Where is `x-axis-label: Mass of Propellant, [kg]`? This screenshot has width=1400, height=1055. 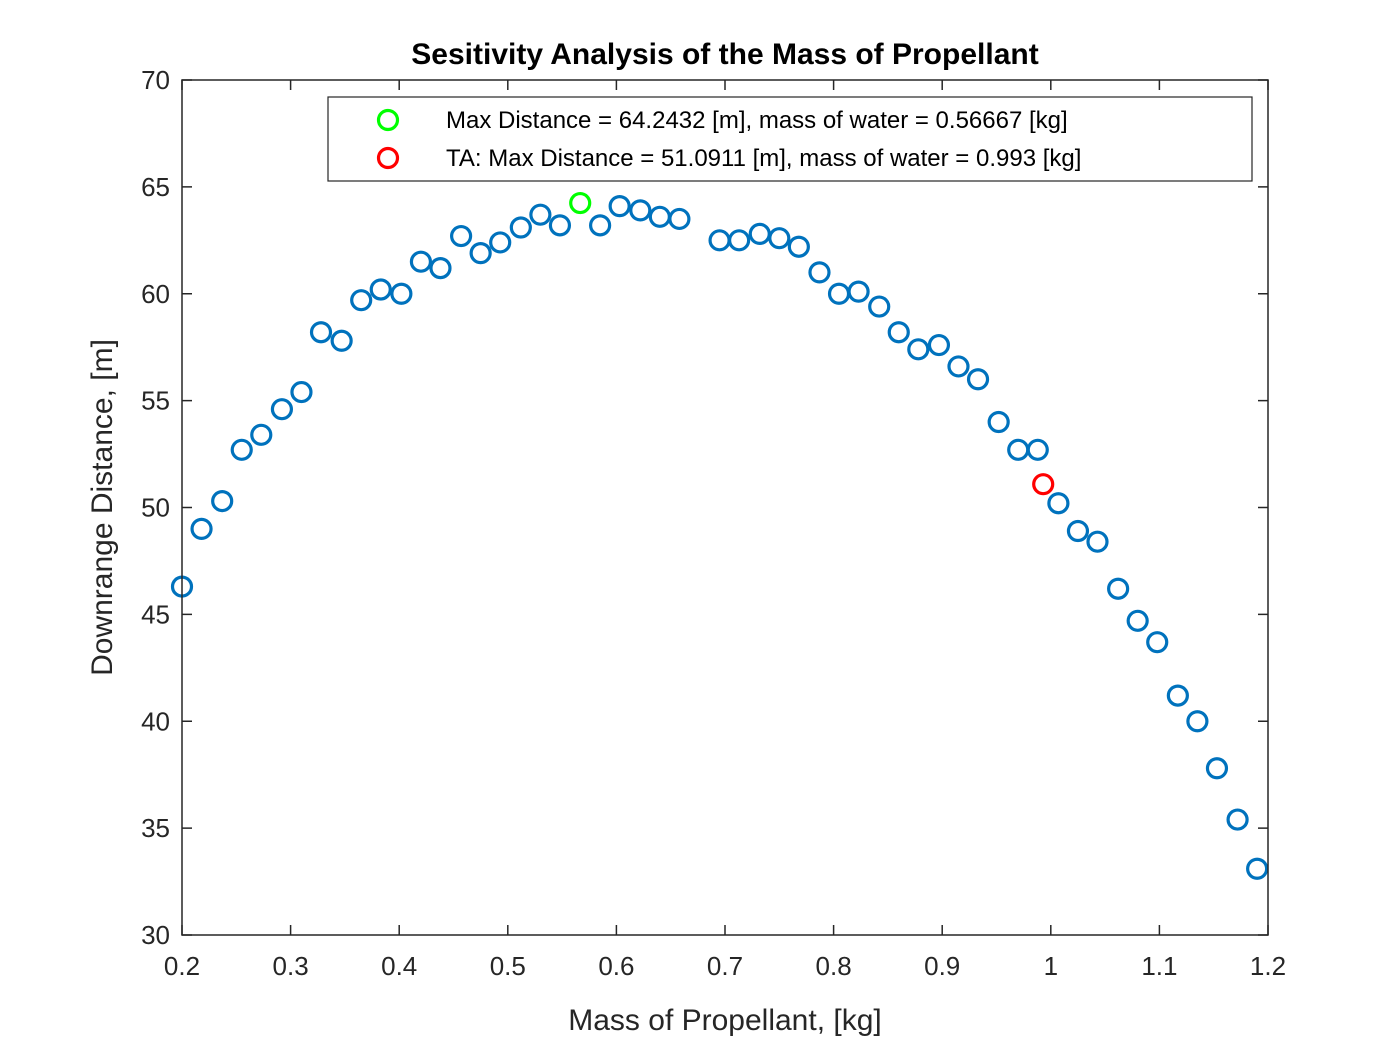
x-axis-label: Mass of Propellant, [kg] is located at coordinates (724, 1020).